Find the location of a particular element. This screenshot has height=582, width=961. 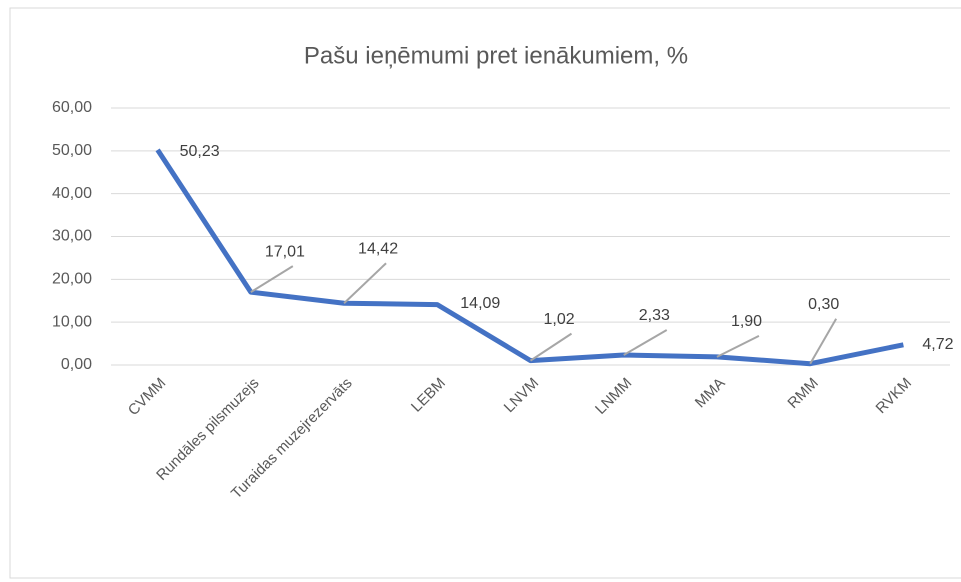

data-label: 0,30 is located at coordinates (823, 304).